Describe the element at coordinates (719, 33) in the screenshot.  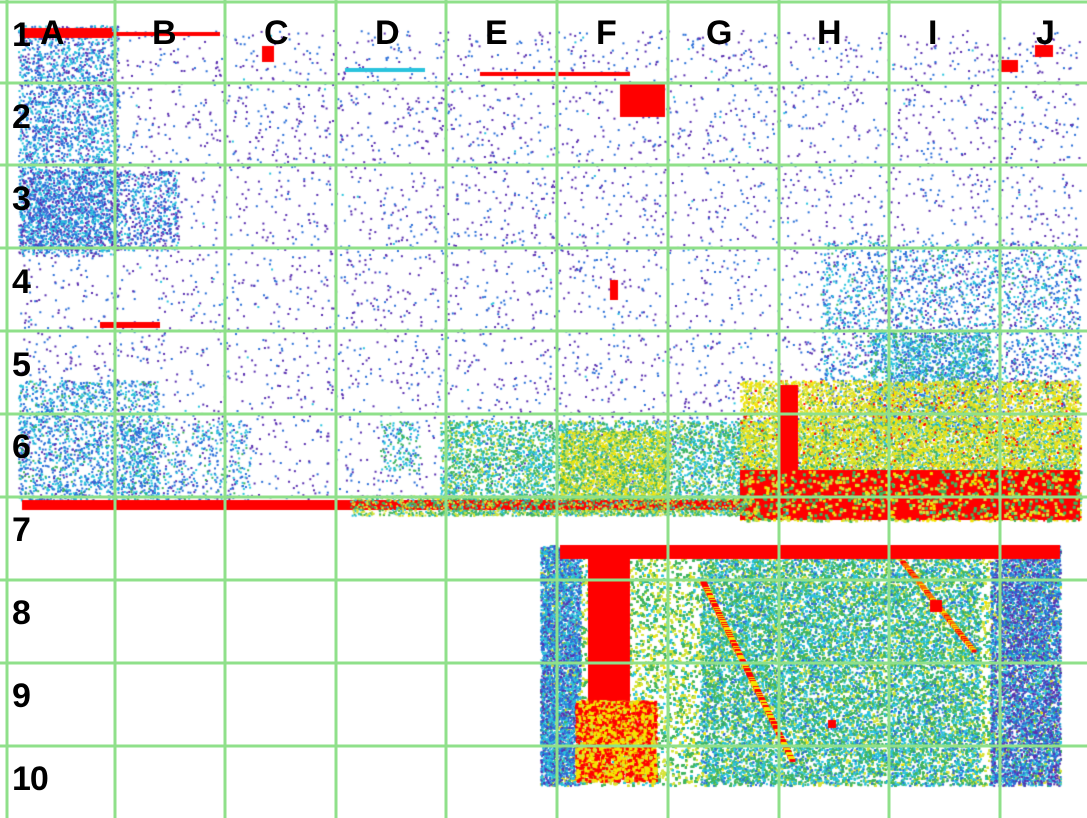
I see `column-label-g: G` at that location.